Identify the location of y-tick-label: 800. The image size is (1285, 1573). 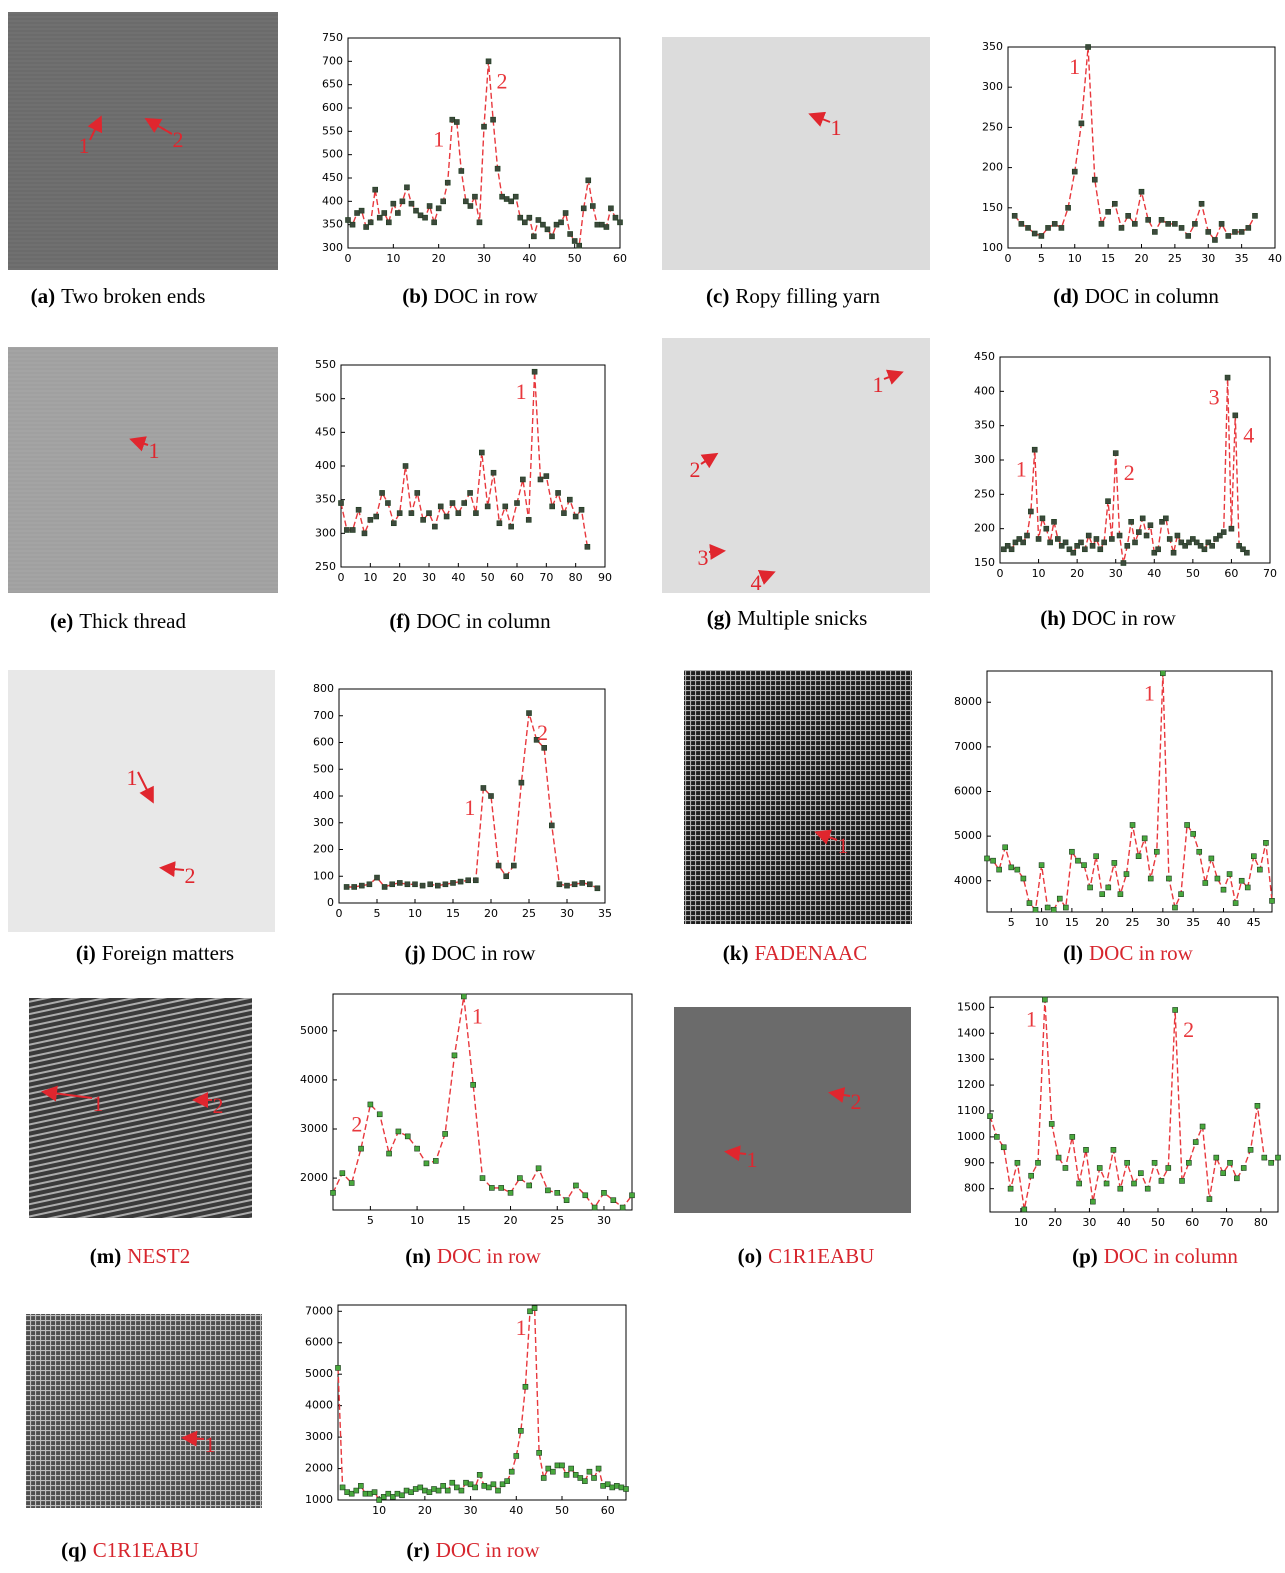
(323, 688).